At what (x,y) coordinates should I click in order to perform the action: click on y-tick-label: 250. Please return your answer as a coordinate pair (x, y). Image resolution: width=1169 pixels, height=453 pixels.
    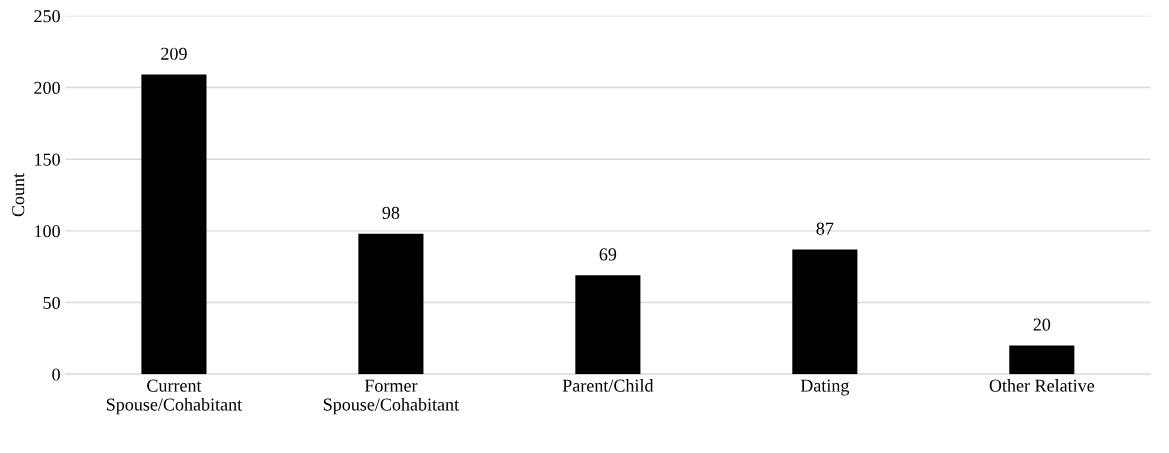
    Looking at the image, I should click on (47, 16).